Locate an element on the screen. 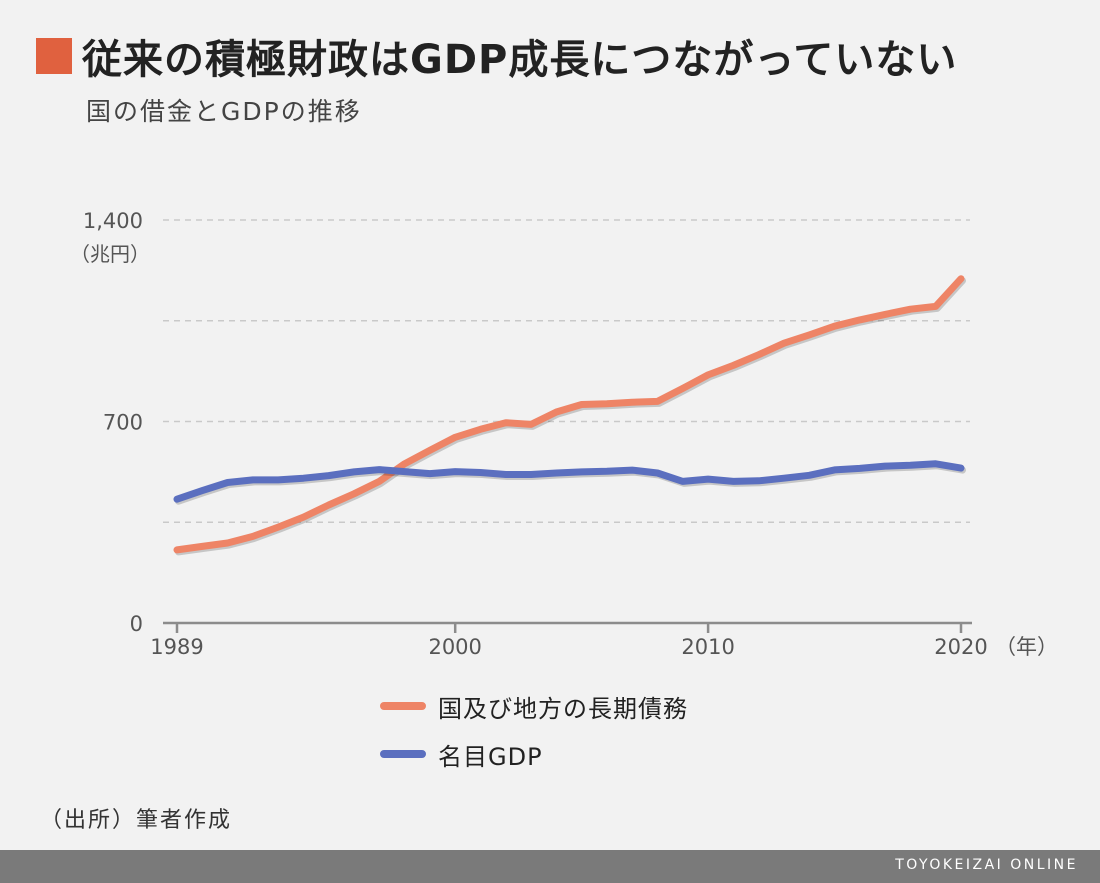 Image resolution: width=1100 pixels, height=883 pixels. footer-brand: TOYOKEIZAI ONLINE is located at coordinates (986, 865).